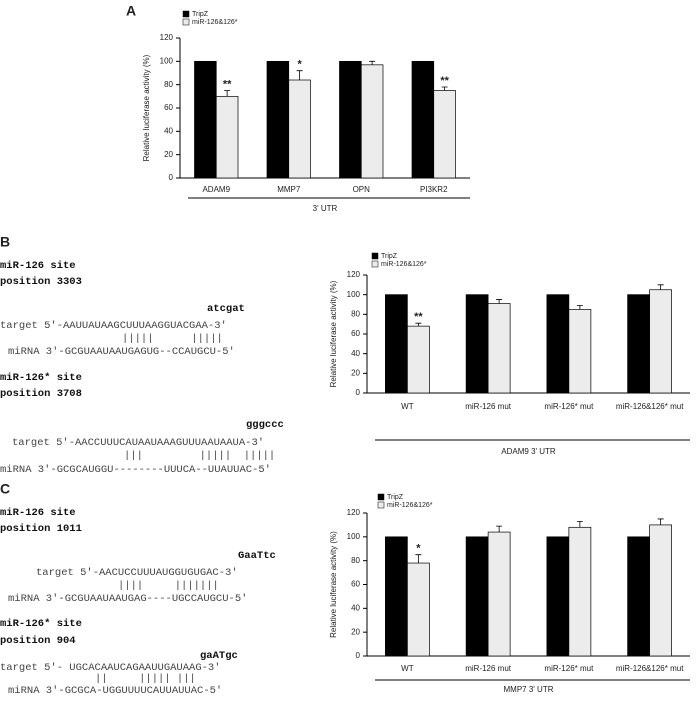  Describe the element at coordinates (488, 406) in the screenshot. I see `x-tick-label: miR-126 mut` at that location.